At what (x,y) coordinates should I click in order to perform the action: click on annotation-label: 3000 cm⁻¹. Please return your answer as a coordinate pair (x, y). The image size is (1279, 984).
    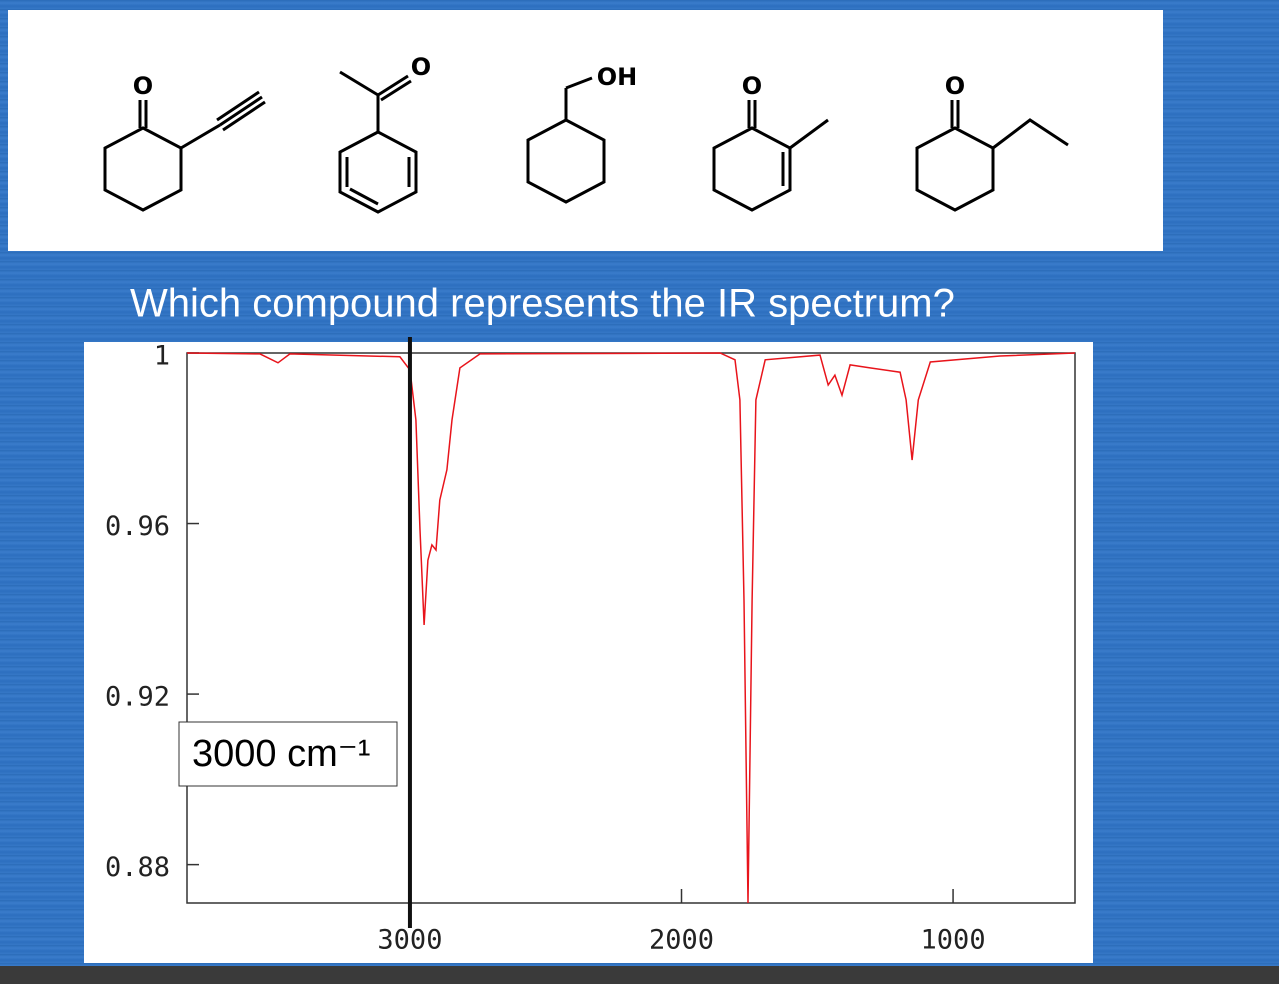
    Looking at the image, I should click on (281, 754).